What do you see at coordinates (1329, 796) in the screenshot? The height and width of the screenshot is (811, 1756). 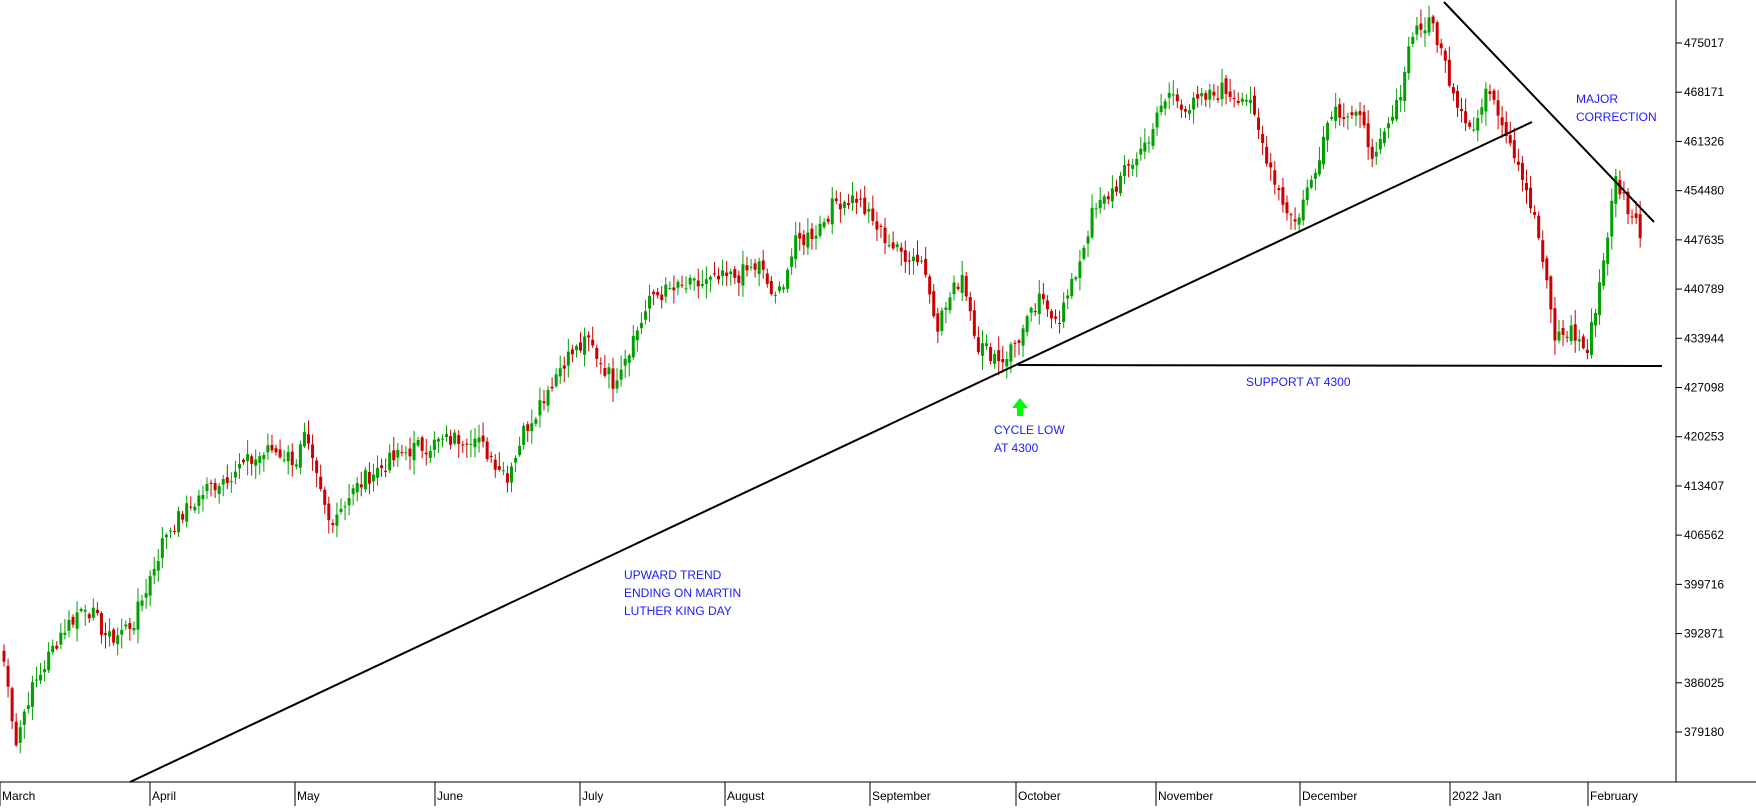 I see `x-tick-label: December` at bounding box center [1329, 796].